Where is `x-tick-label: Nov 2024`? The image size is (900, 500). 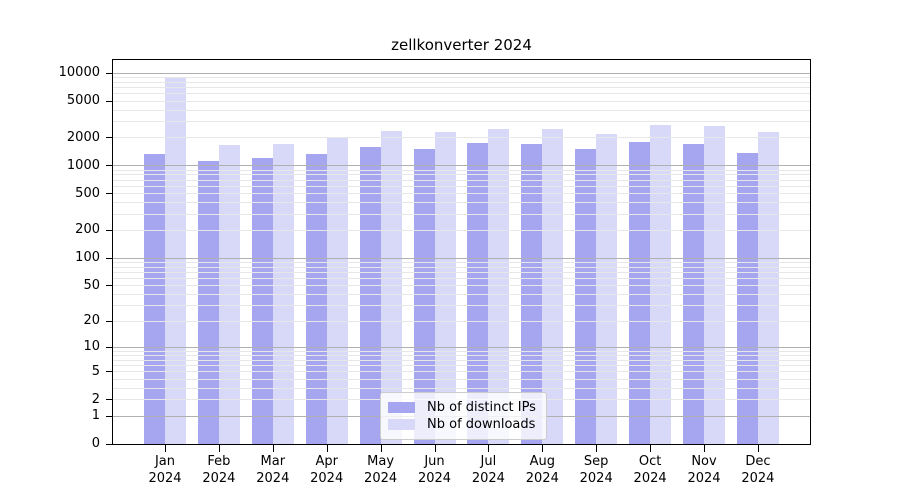 x-tick-label: Nov 2024 is located at coordinates (704, 470).